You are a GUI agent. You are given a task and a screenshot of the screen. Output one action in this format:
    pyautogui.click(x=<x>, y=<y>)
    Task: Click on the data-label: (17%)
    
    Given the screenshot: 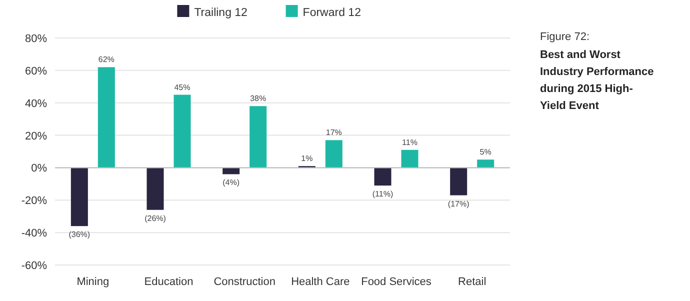 What is the action you would take?
    pyautogui.click(x=459, y=203)
    